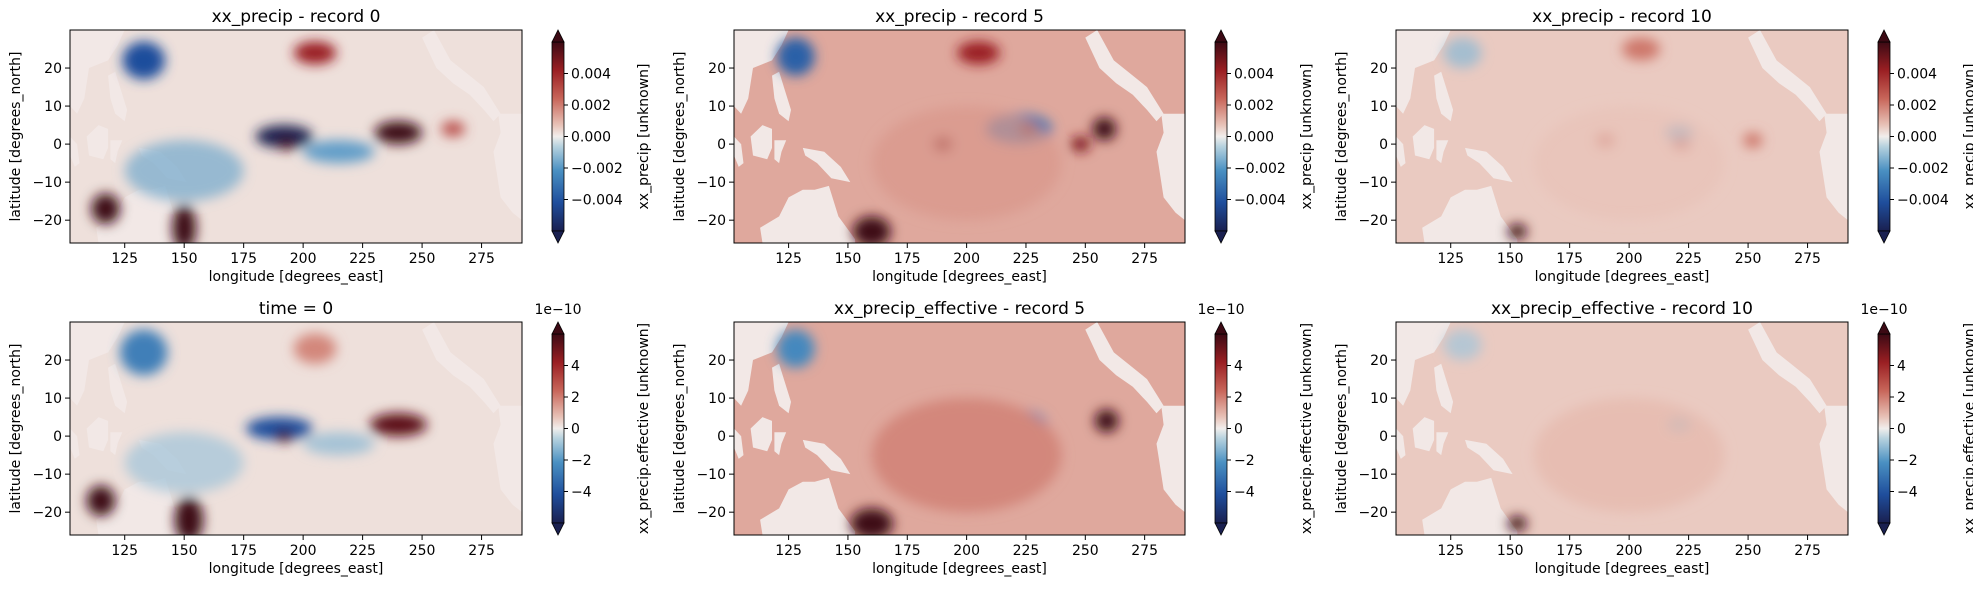 The image size is (1973, 590). I want to click on panel-title: xx_precip - record 5, so click(959, 17).